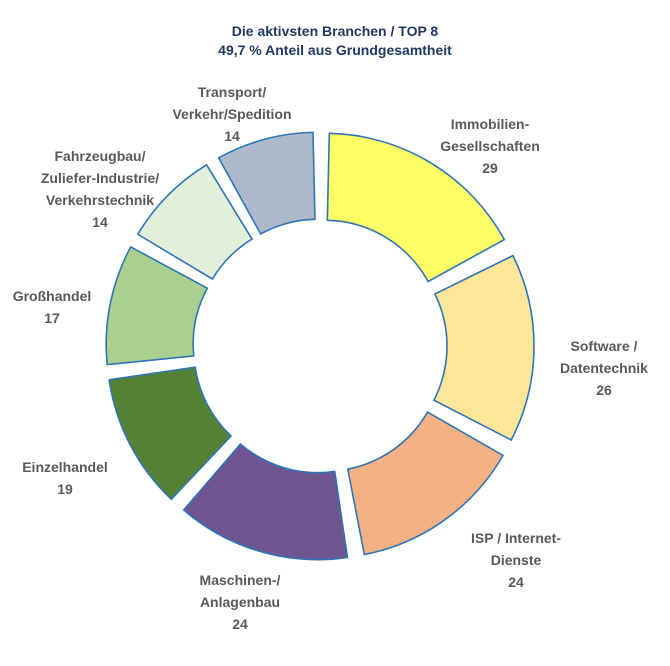  Describe the element at coordinates (266, 183) in the screenshot. I see `slice-transport-verkehr-spedition` at that location.